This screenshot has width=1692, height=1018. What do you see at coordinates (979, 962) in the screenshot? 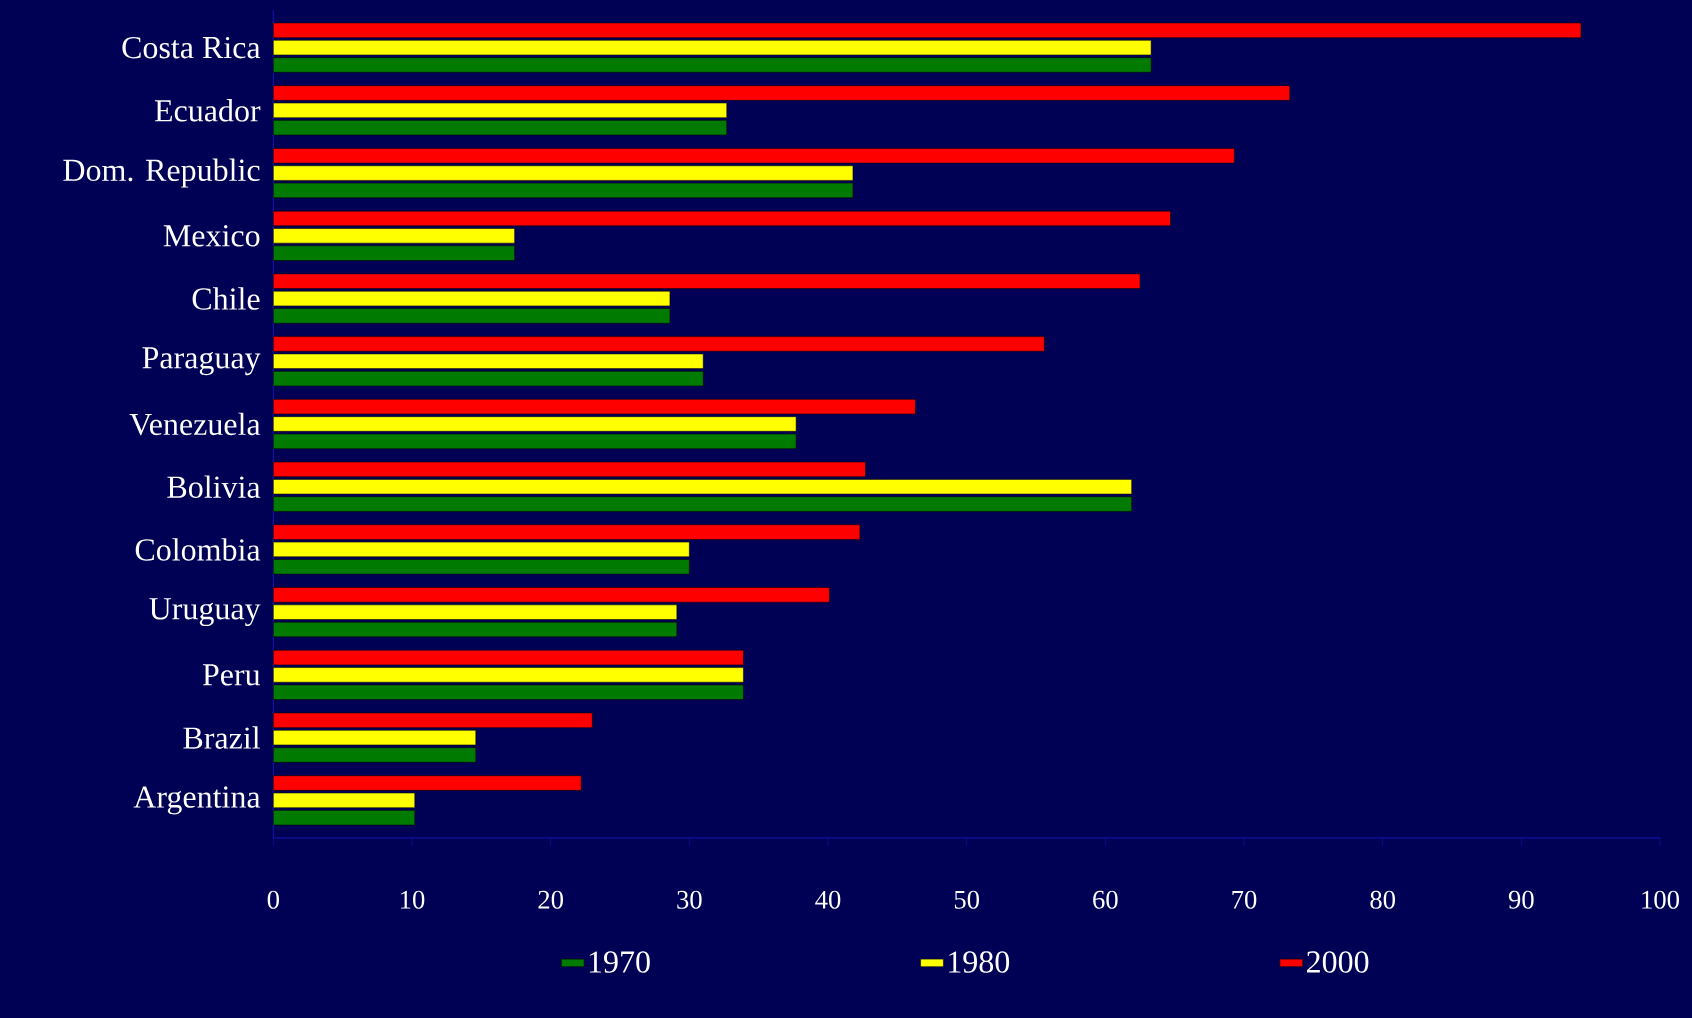
I see `legend-label: 1980` at bounding box center [979, 962].